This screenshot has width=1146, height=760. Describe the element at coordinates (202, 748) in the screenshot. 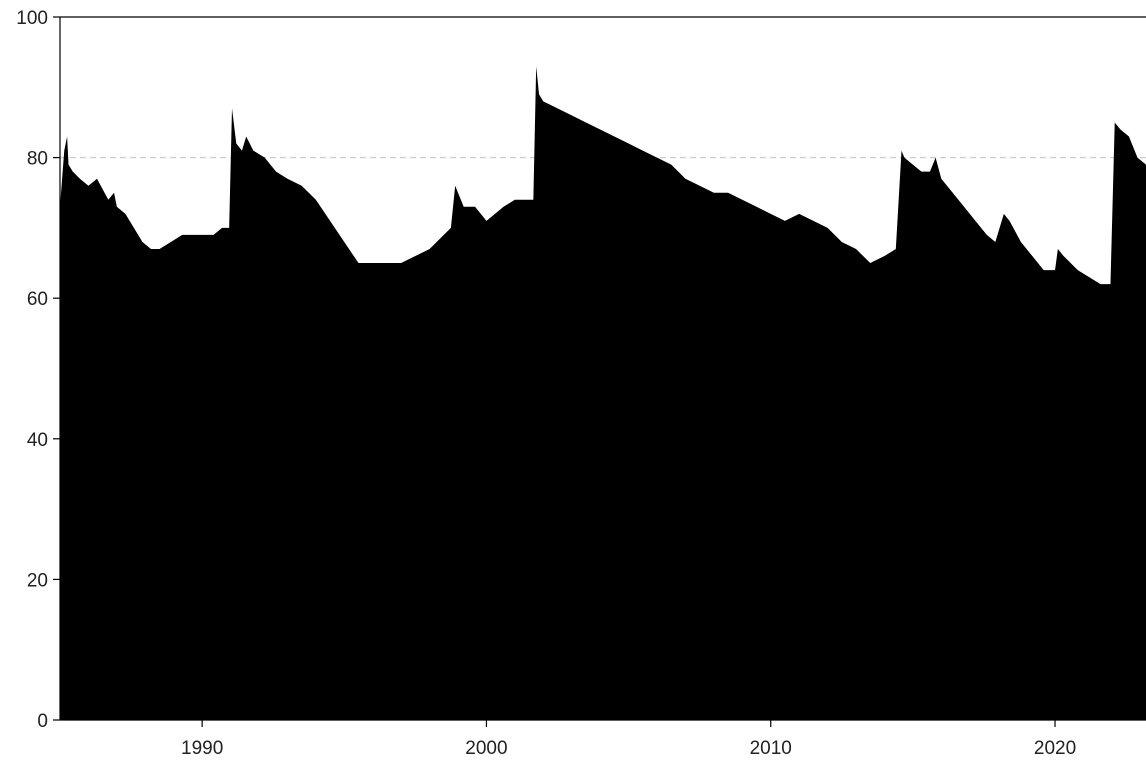

I see `x-tick-label: 1990` at that location.